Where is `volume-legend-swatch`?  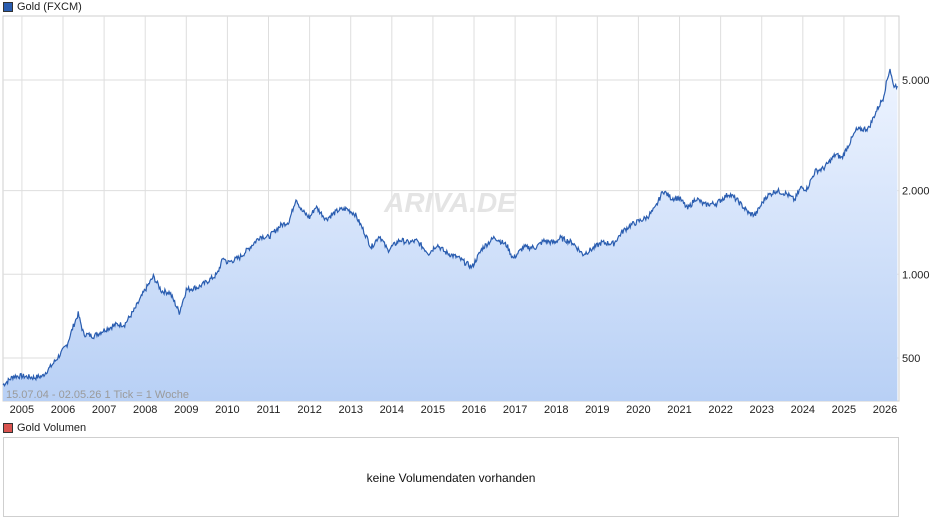
volume-legend-swatch is located at coordinates (8, 428).